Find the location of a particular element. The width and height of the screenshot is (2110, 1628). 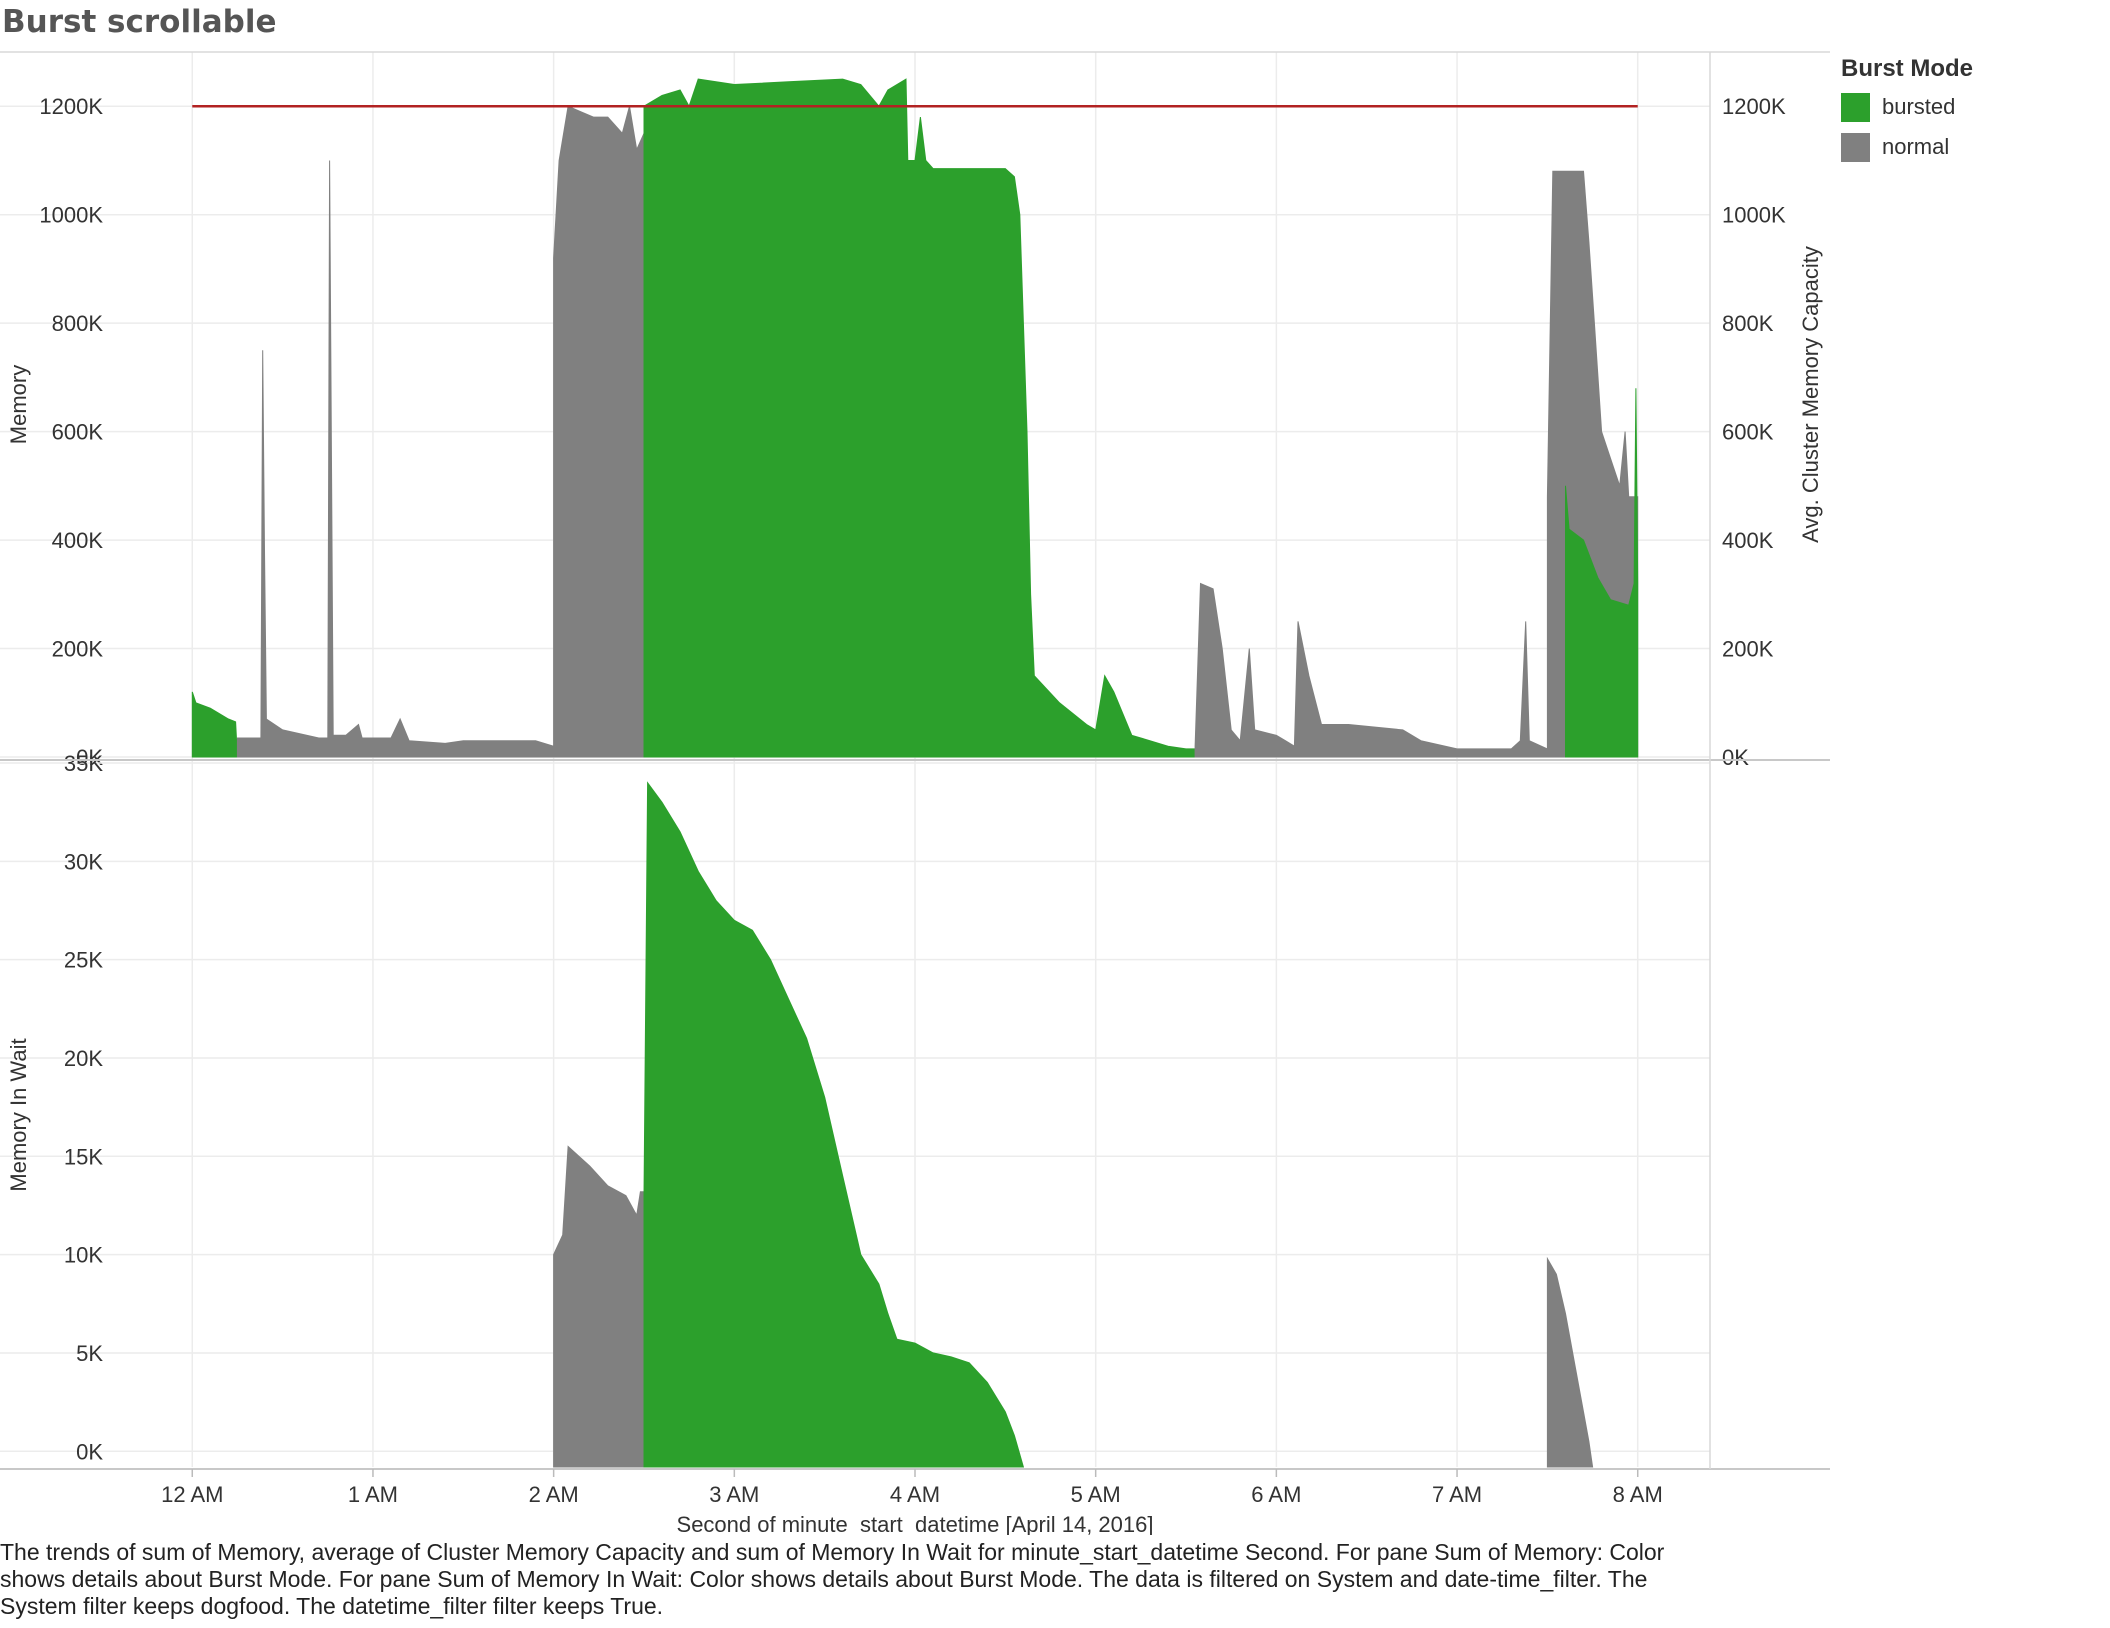

y-tick-label: 15K is located at coordinates (83, 1156).